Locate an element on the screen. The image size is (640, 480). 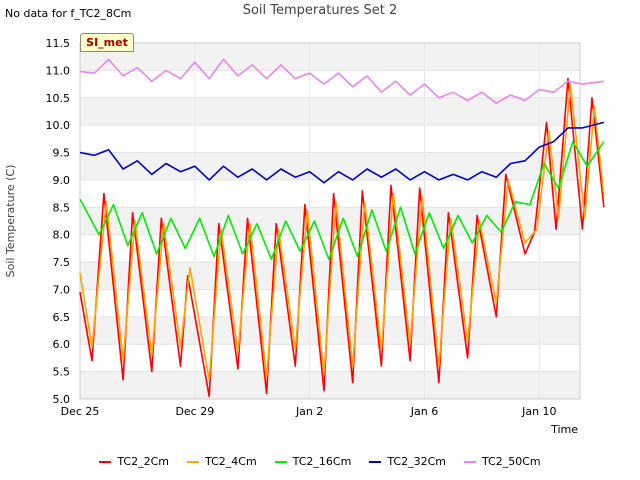
series-line-tc2_50cm is located at coordinates (342, 81).